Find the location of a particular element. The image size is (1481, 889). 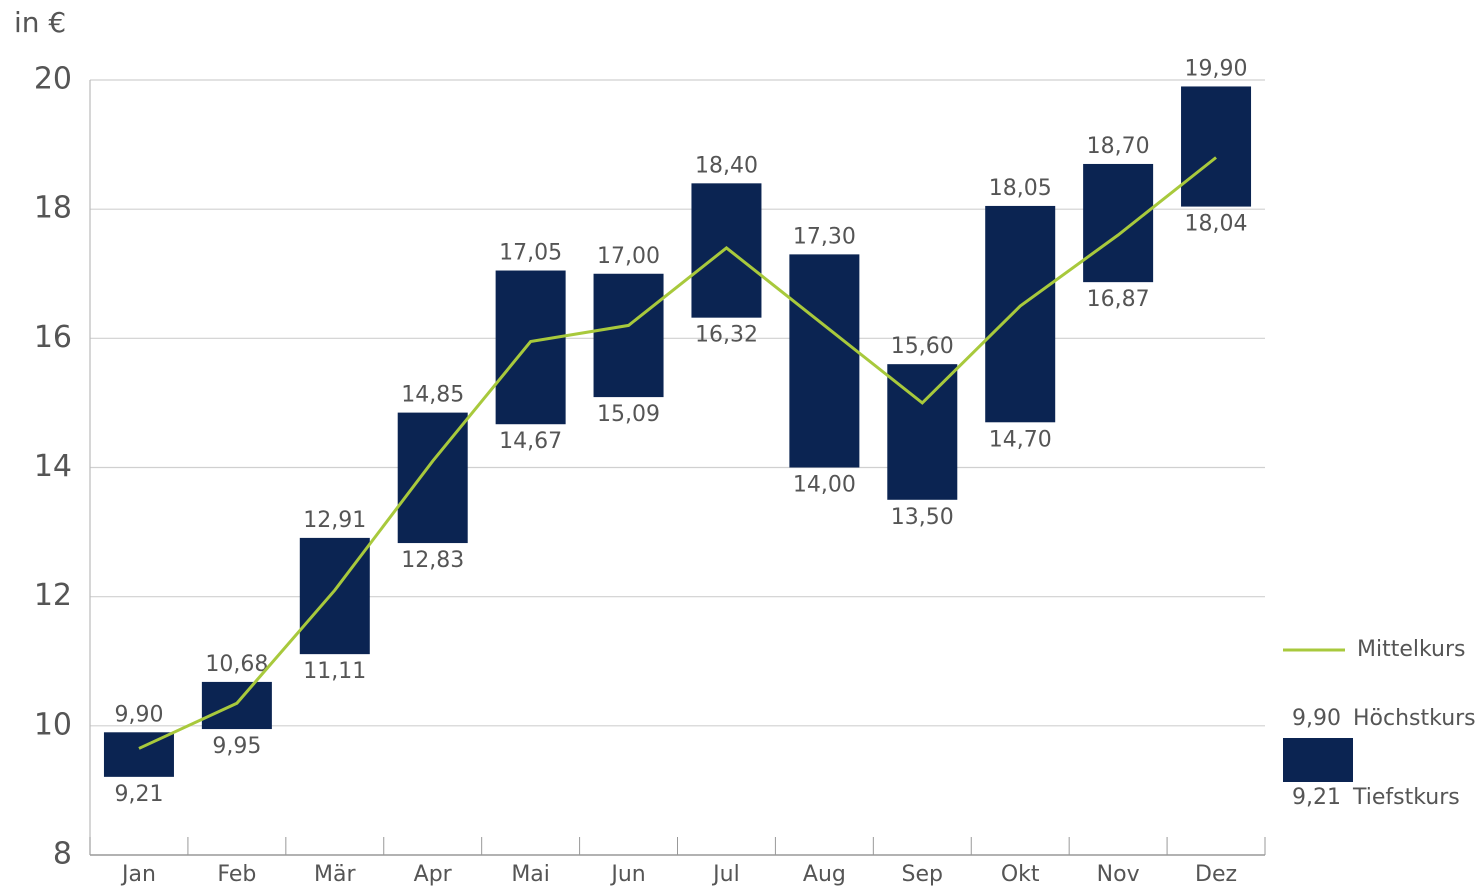

high-label: 18,05 is located at coordinates (1020, 188).